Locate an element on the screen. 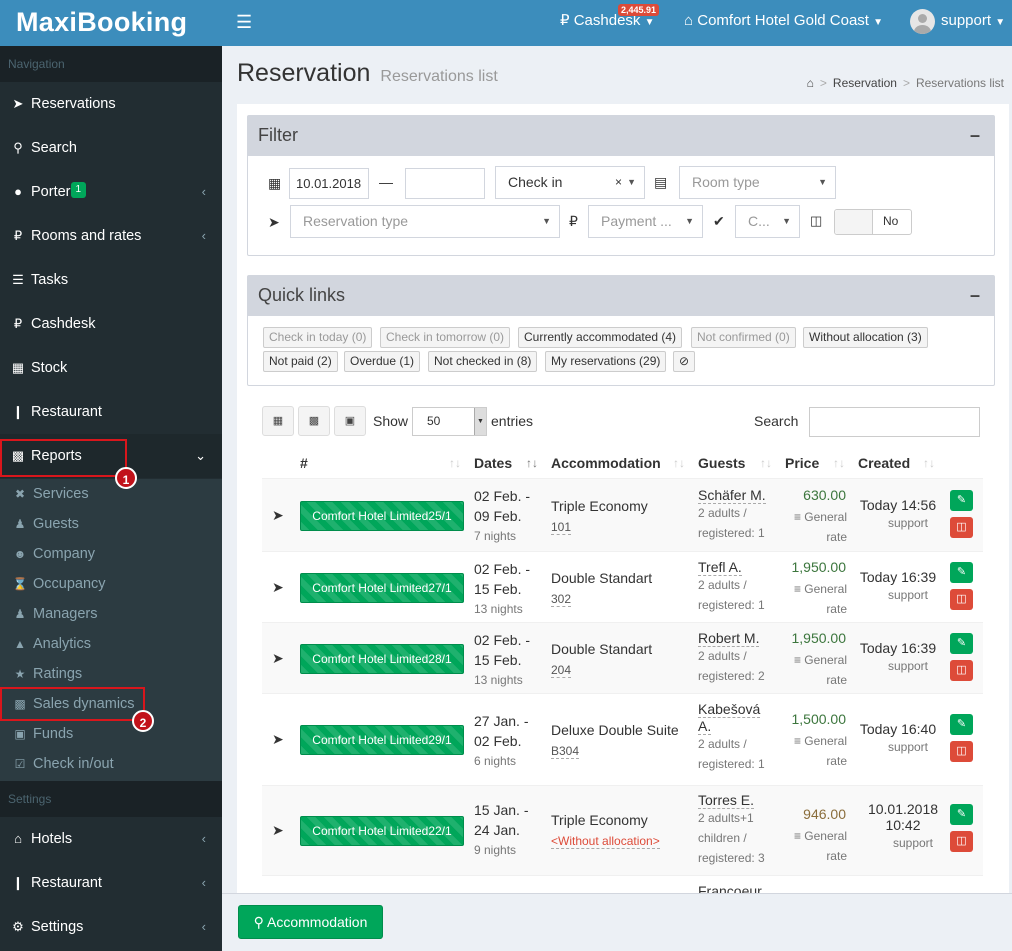 Image resolution: width=1012 pixels, height=951 pixels. hamburger-menu-icon: ☰ is located at coordinates (244, 22).